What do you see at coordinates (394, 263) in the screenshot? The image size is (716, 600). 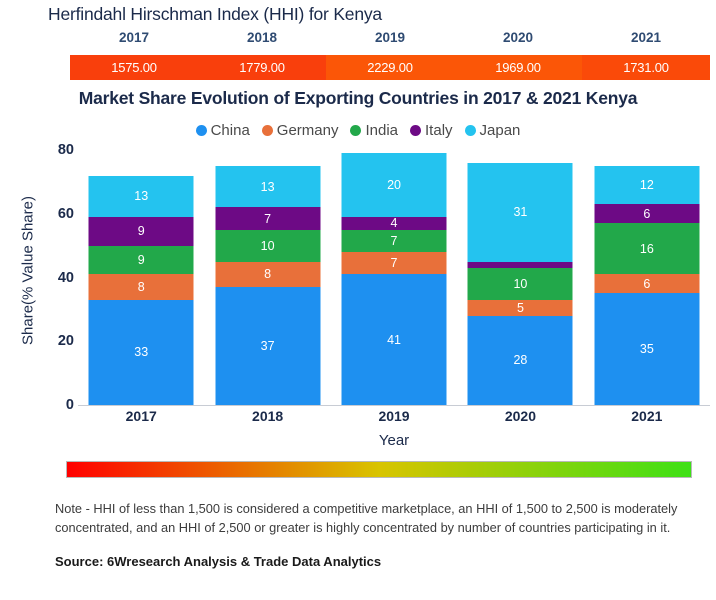 I see `bar-segment-germany-2019: 7` at bounding box center [394, 263].